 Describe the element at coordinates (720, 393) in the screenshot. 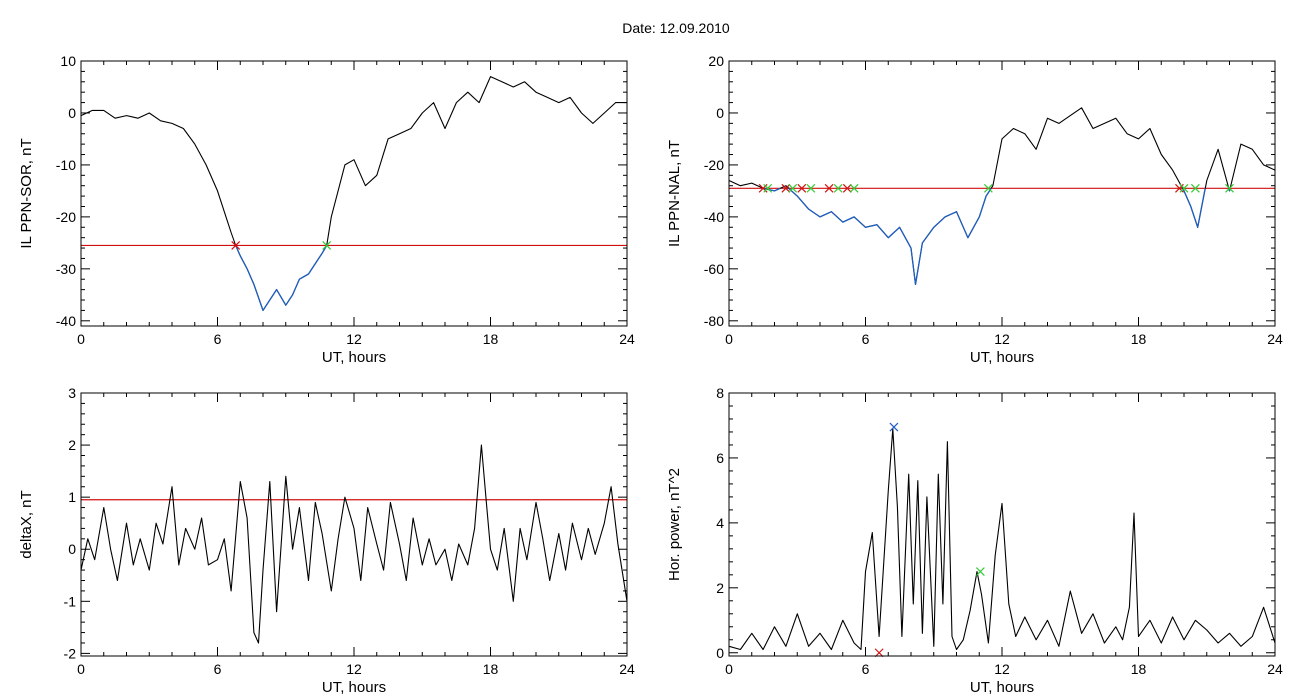

I see `y-tick-label: 8` at that location.